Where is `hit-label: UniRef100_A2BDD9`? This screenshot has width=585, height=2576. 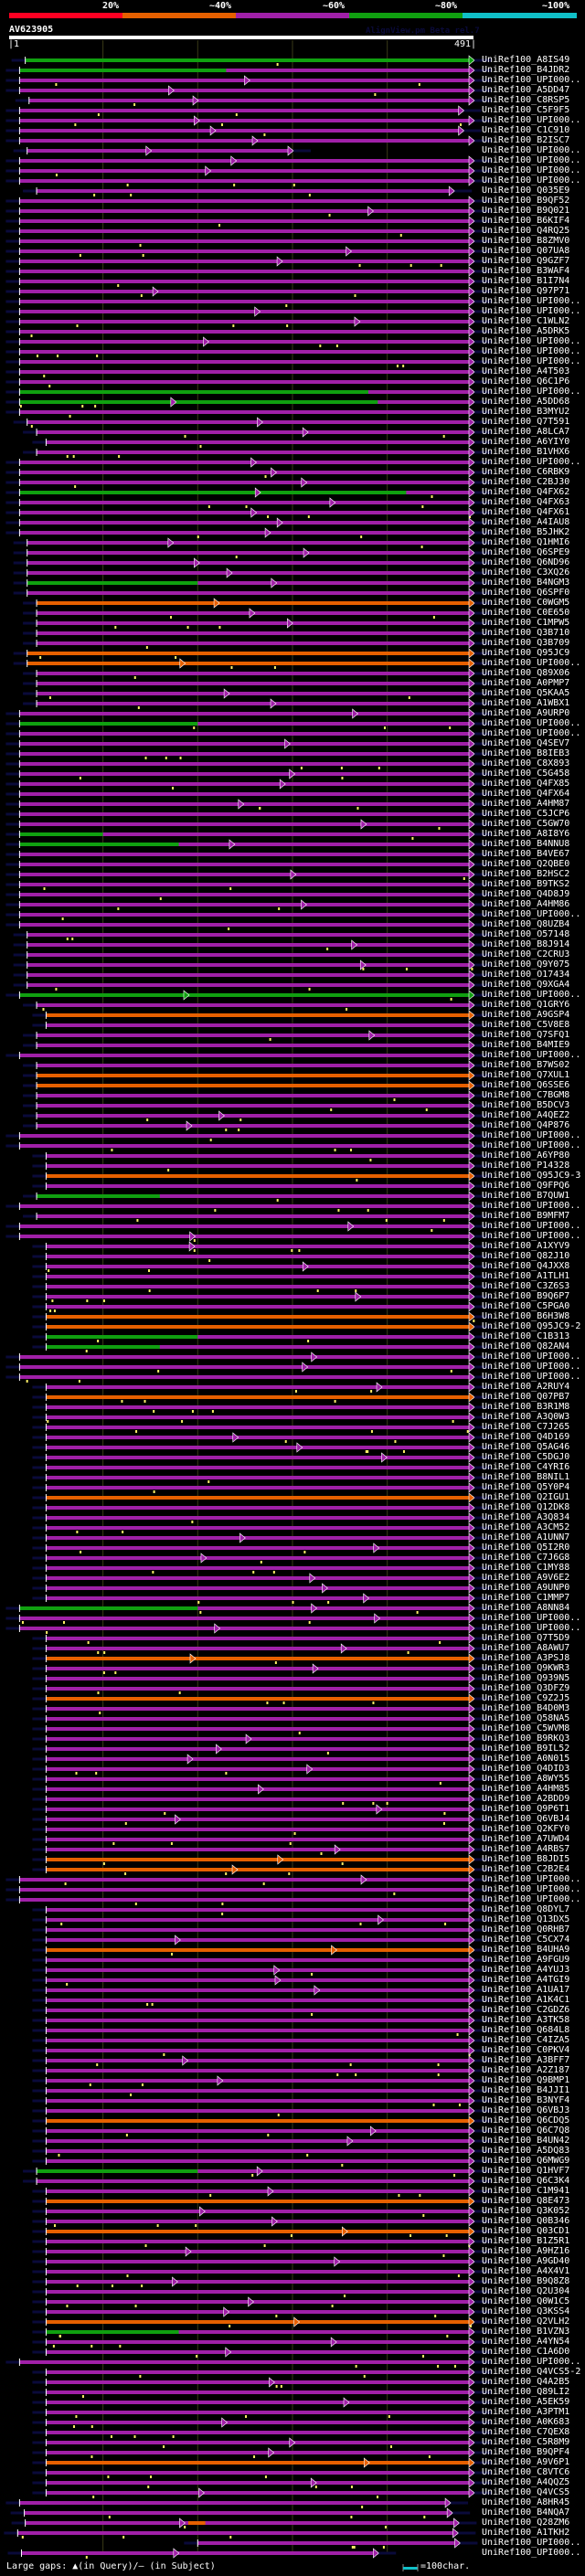
hit-label: UniRef100_A2BDD9 is located at coordinates (526, 1799).